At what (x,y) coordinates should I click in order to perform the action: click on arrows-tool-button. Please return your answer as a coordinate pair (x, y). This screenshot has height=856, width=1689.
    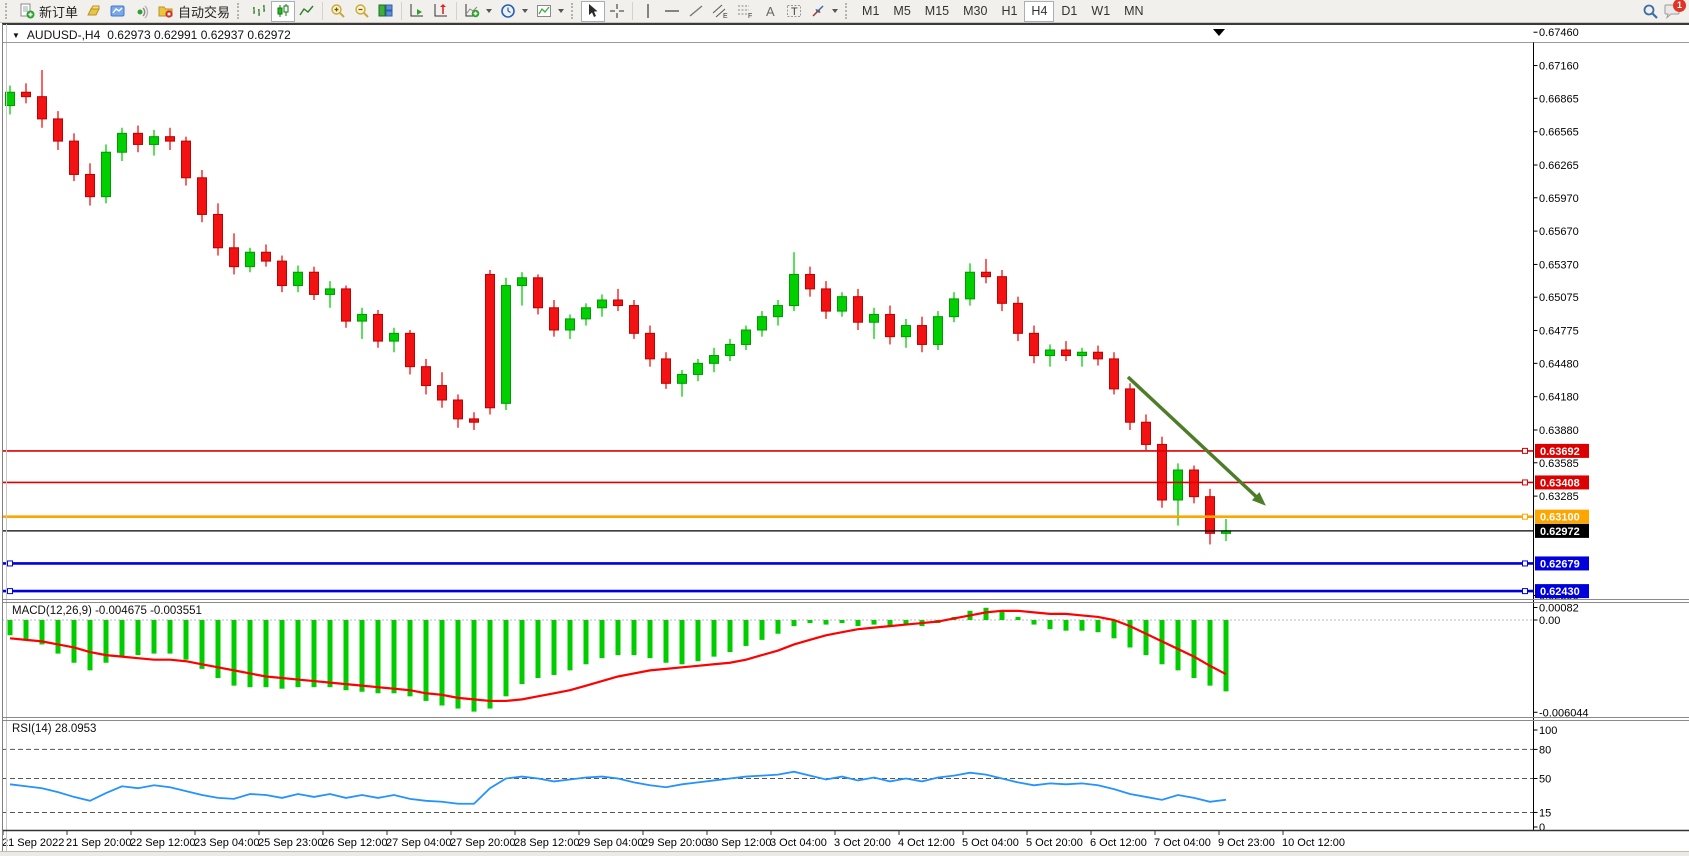
    Looking at the image, I should click on (824, 11).